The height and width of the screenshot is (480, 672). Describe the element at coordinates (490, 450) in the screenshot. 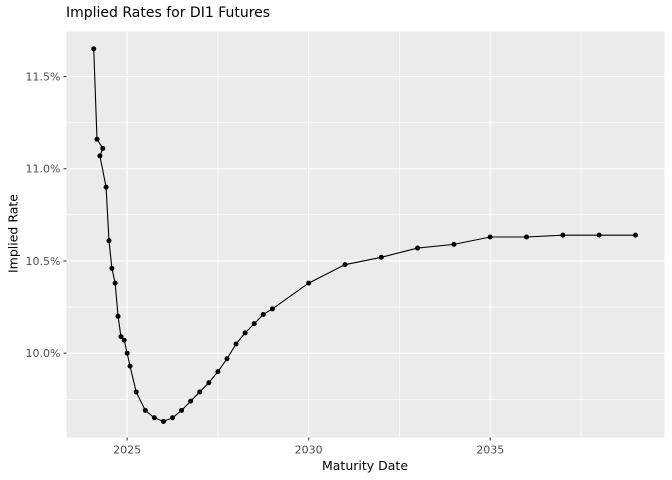

I see `x-tick-label: 2035` at that location.